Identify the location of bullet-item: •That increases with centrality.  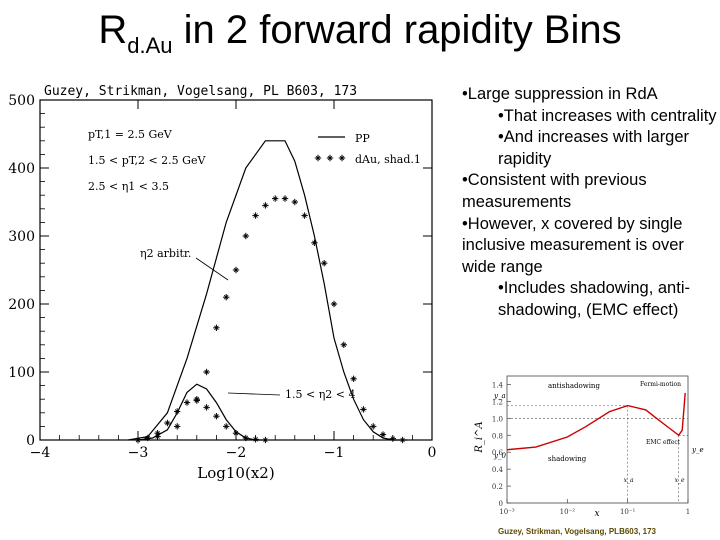
(607, 115).